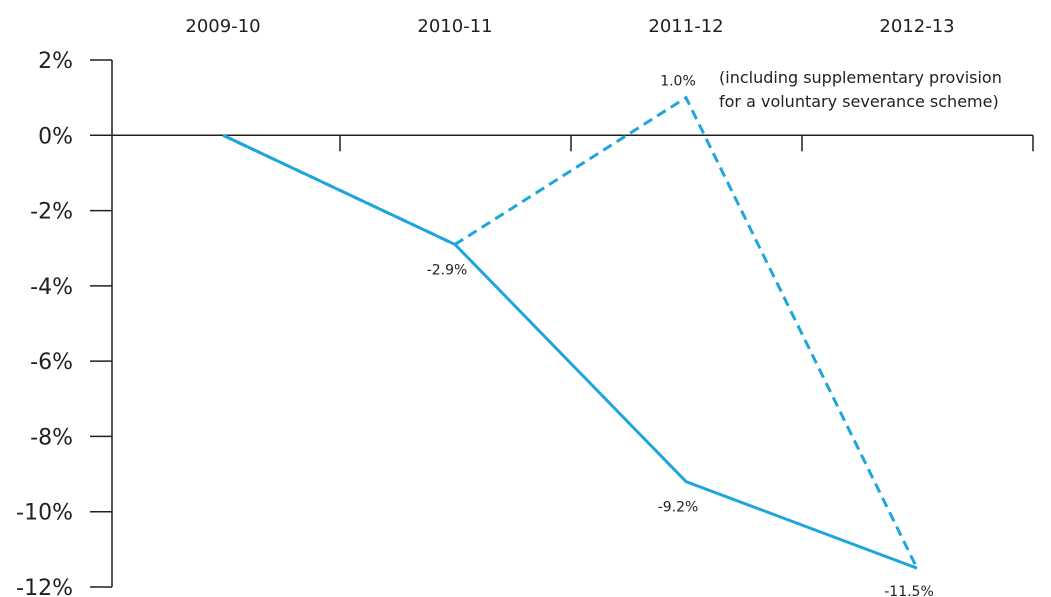 The image size is (1051, 597). I want to click on annotation-line-2: for a voluntary severance scheme), so click(859, 101).